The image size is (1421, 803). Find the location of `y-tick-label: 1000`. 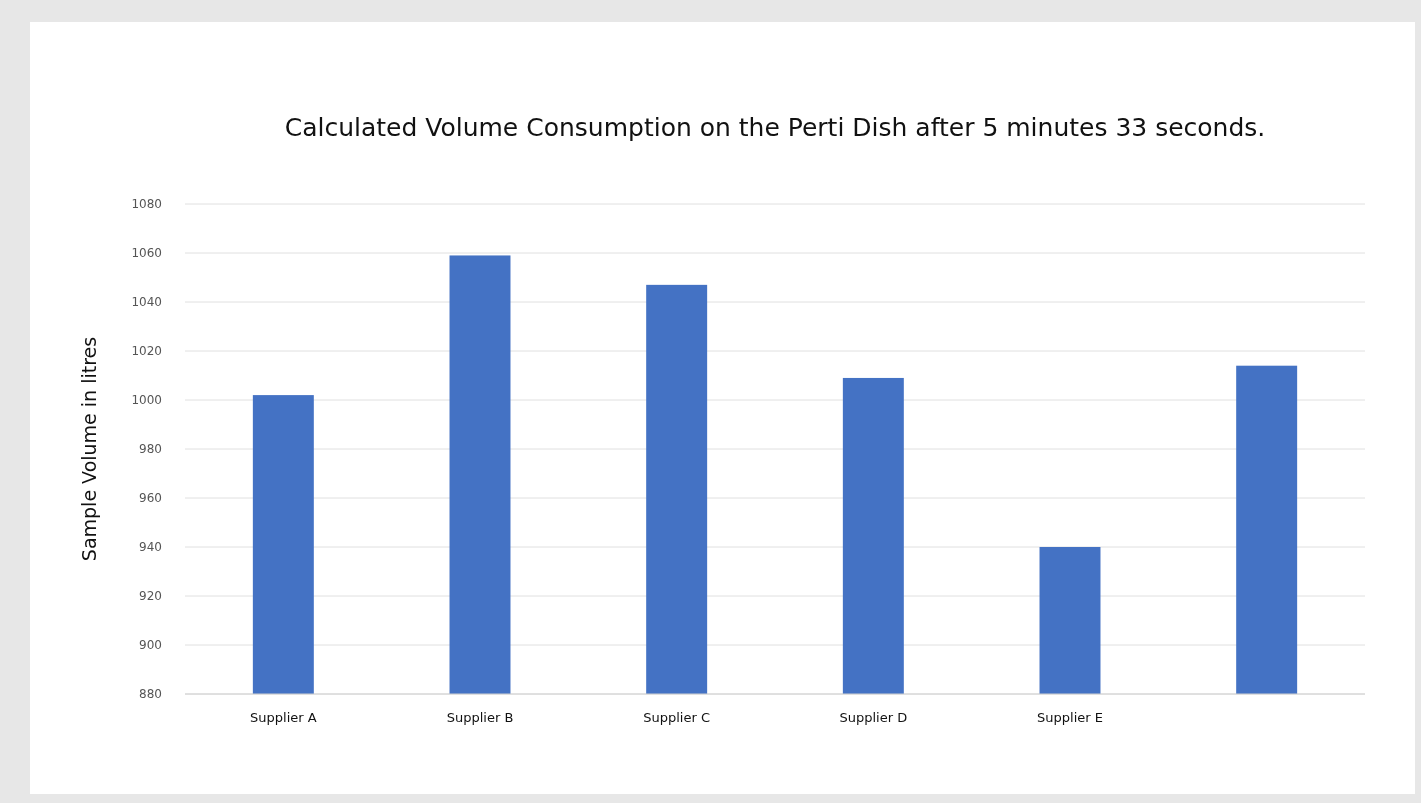

y-tick-label: 1000 is located at coordinates (146, 400).